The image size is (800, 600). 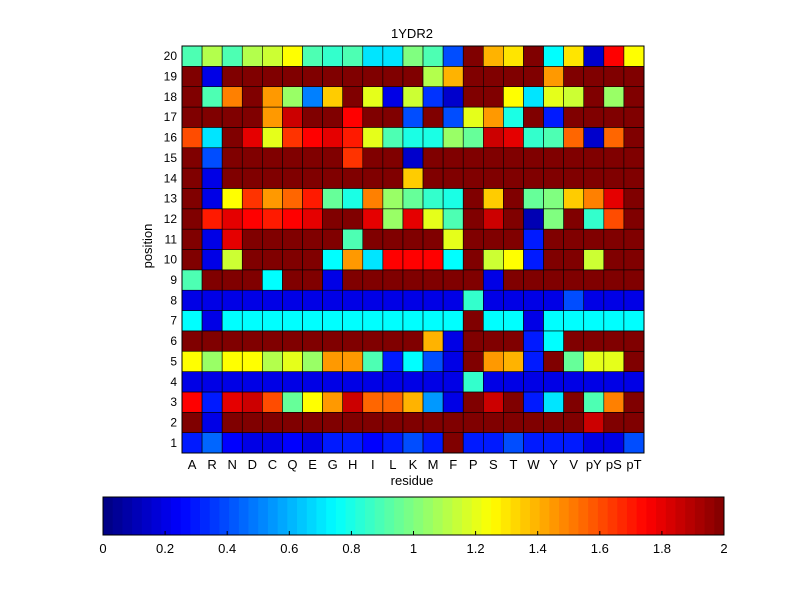 What do you see at coordinates (173, 341) in the screenshot?
I see `y-tick-label: 6` at bounding box center [173, 341].